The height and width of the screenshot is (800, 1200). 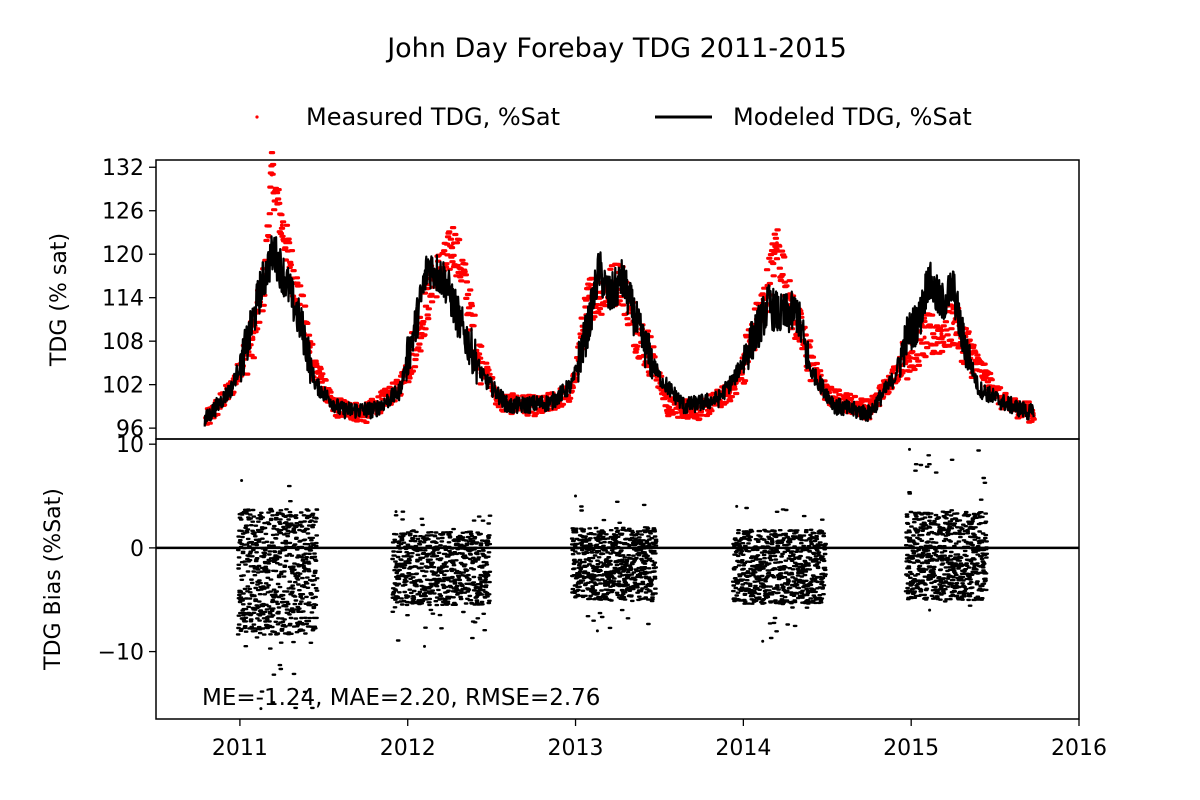 I want to click on tdg-y-axis-label: TDG (% sat), so click(x=59, y=300).